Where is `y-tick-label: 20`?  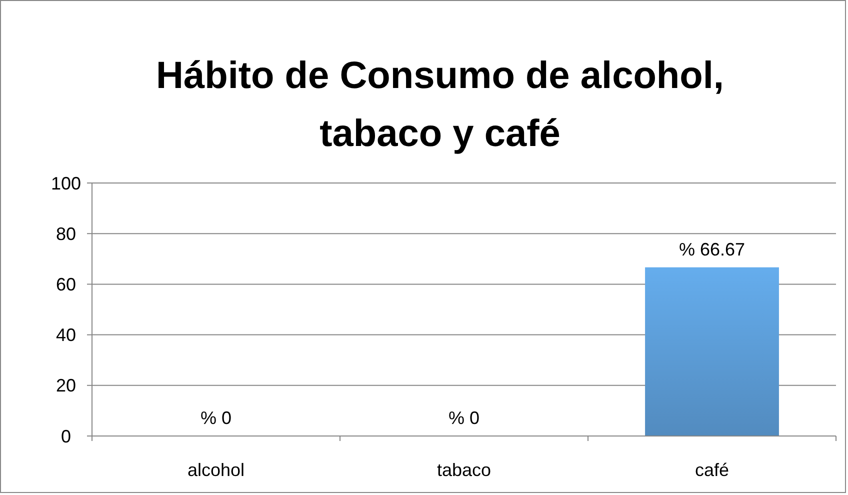
y-tick-label: 20 is located at coordinates (66, 386).